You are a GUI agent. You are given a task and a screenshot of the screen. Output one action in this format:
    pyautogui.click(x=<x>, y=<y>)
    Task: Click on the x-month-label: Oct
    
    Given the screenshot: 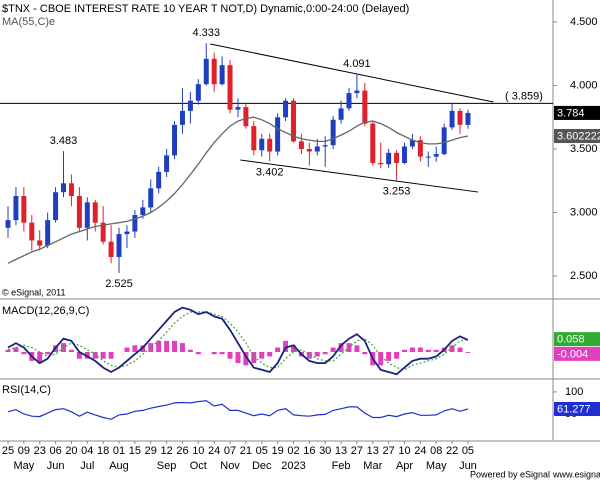 What is the action you would take?
    pyautogui.click(x=198, y=466)
    